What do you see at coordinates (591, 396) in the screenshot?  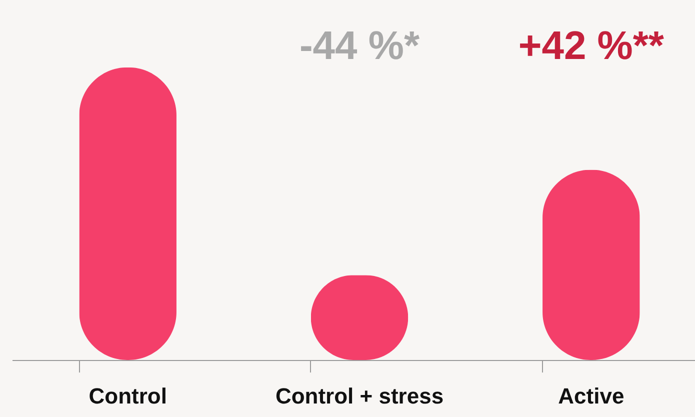 I see `x-tick-label: Active` at bounding box center [591, 396].